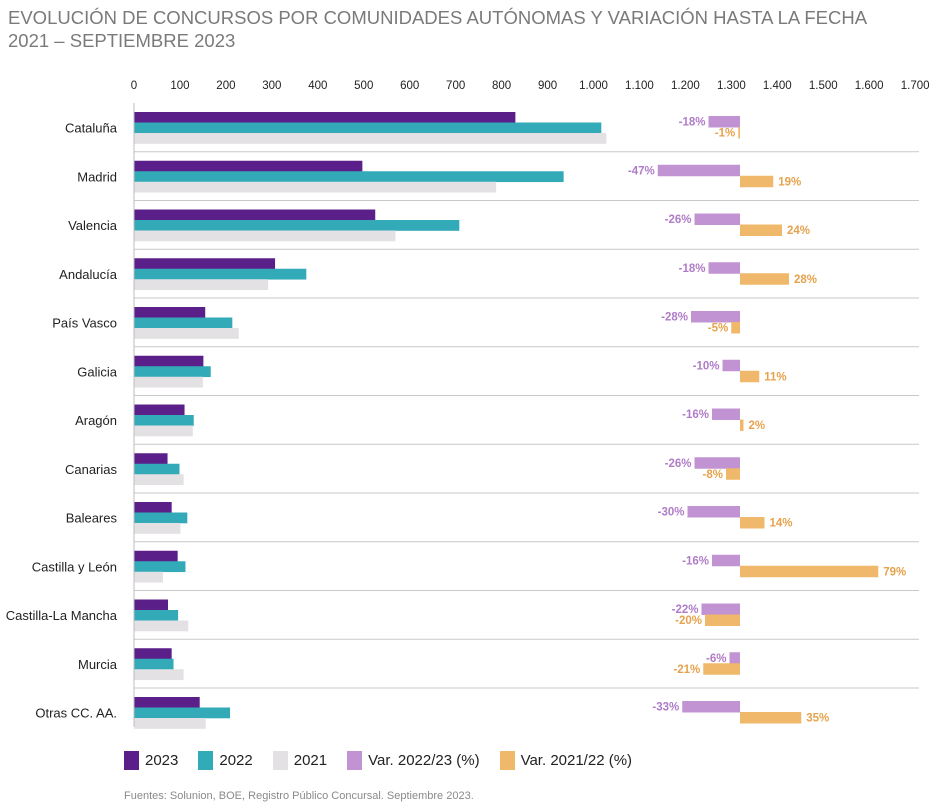  What do you see at coordinates (685, 610) in the screenshot?
I see `label-var-2022-23: -22%` at bounding box center [685, 610].